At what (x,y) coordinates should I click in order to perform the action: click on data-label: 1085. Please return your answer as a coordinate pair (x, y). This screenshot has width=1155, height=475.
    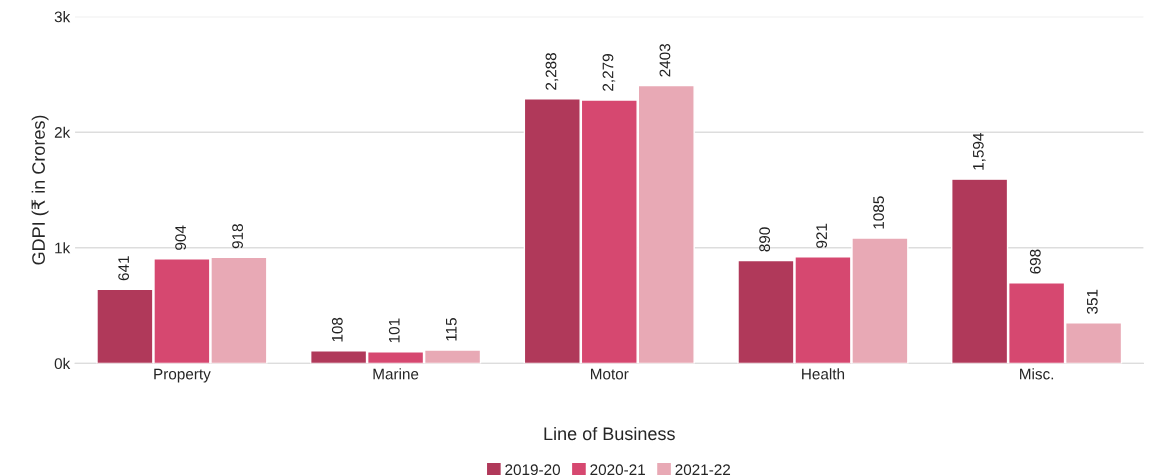
    Looking at the image, I should click on (879, 212).